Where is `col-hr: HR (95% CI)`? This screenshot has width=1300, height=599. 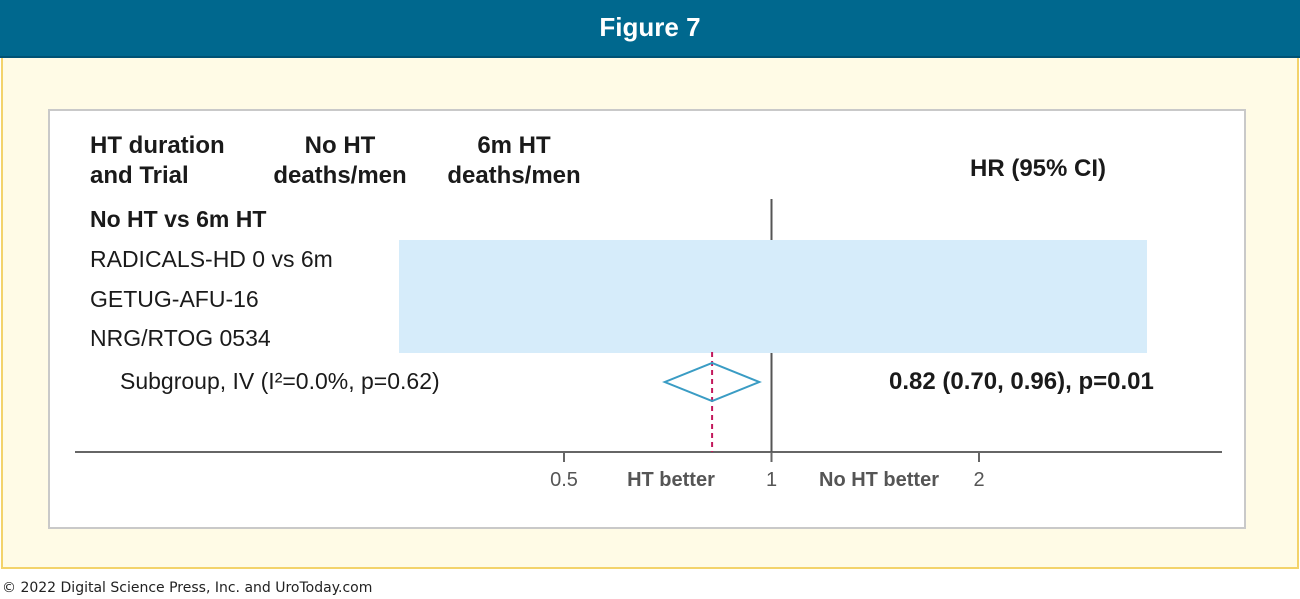 col-hr: HR (95% CI) is located at coordinates (1038, 168).